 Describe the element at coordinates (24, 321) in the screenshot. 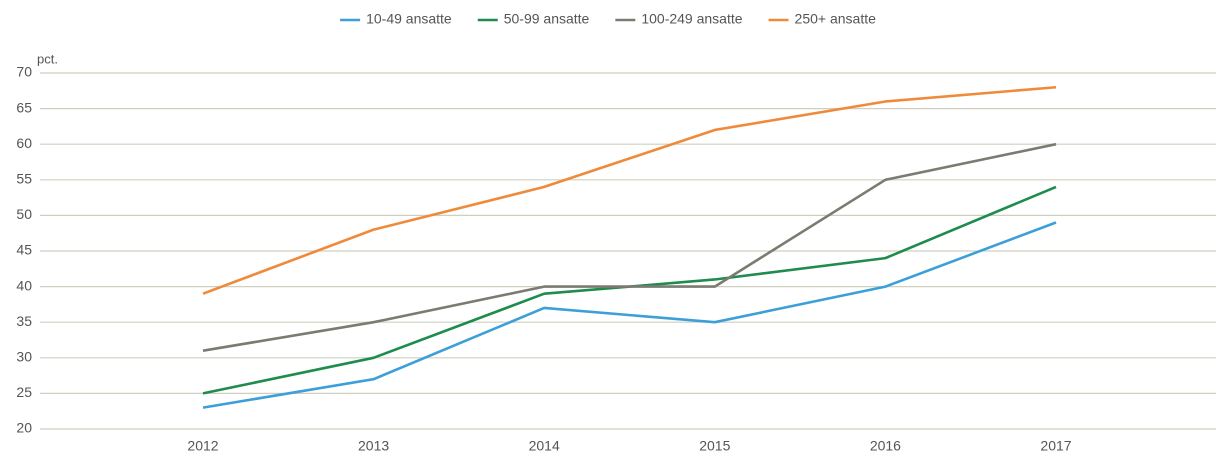

I see `y-tick-label: 35` at that location.